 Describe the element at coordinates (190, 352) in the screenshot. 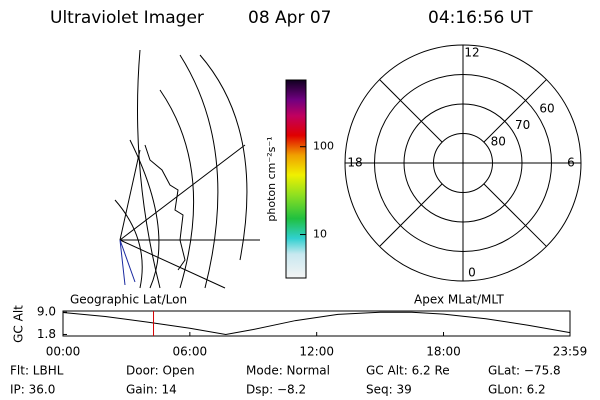

I see `x-tick-label: 06:00` at that location.